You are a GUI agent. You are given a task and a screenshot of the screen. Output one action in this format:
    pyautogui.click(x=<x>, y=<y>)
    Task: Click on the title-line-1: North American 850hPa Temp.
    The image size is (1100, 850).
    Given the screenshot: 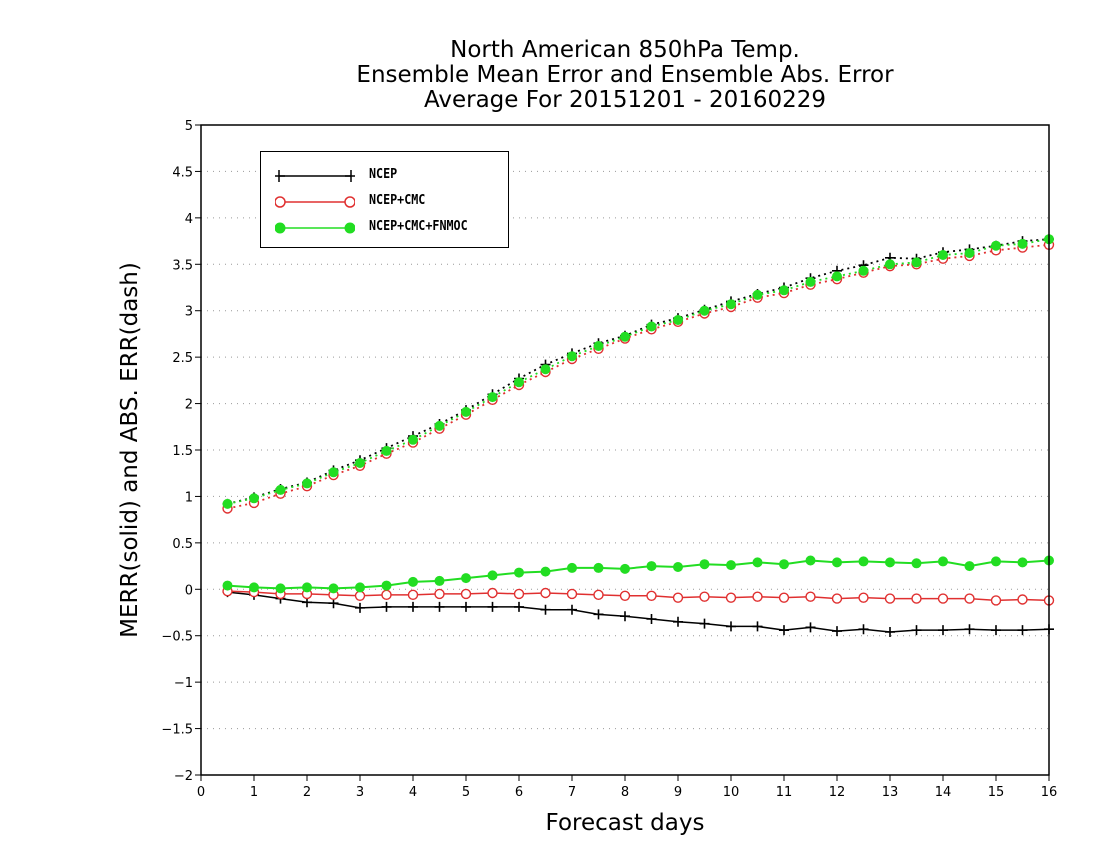 What is the action you would take?
    pyautogui.click(x=625, y=50)
    